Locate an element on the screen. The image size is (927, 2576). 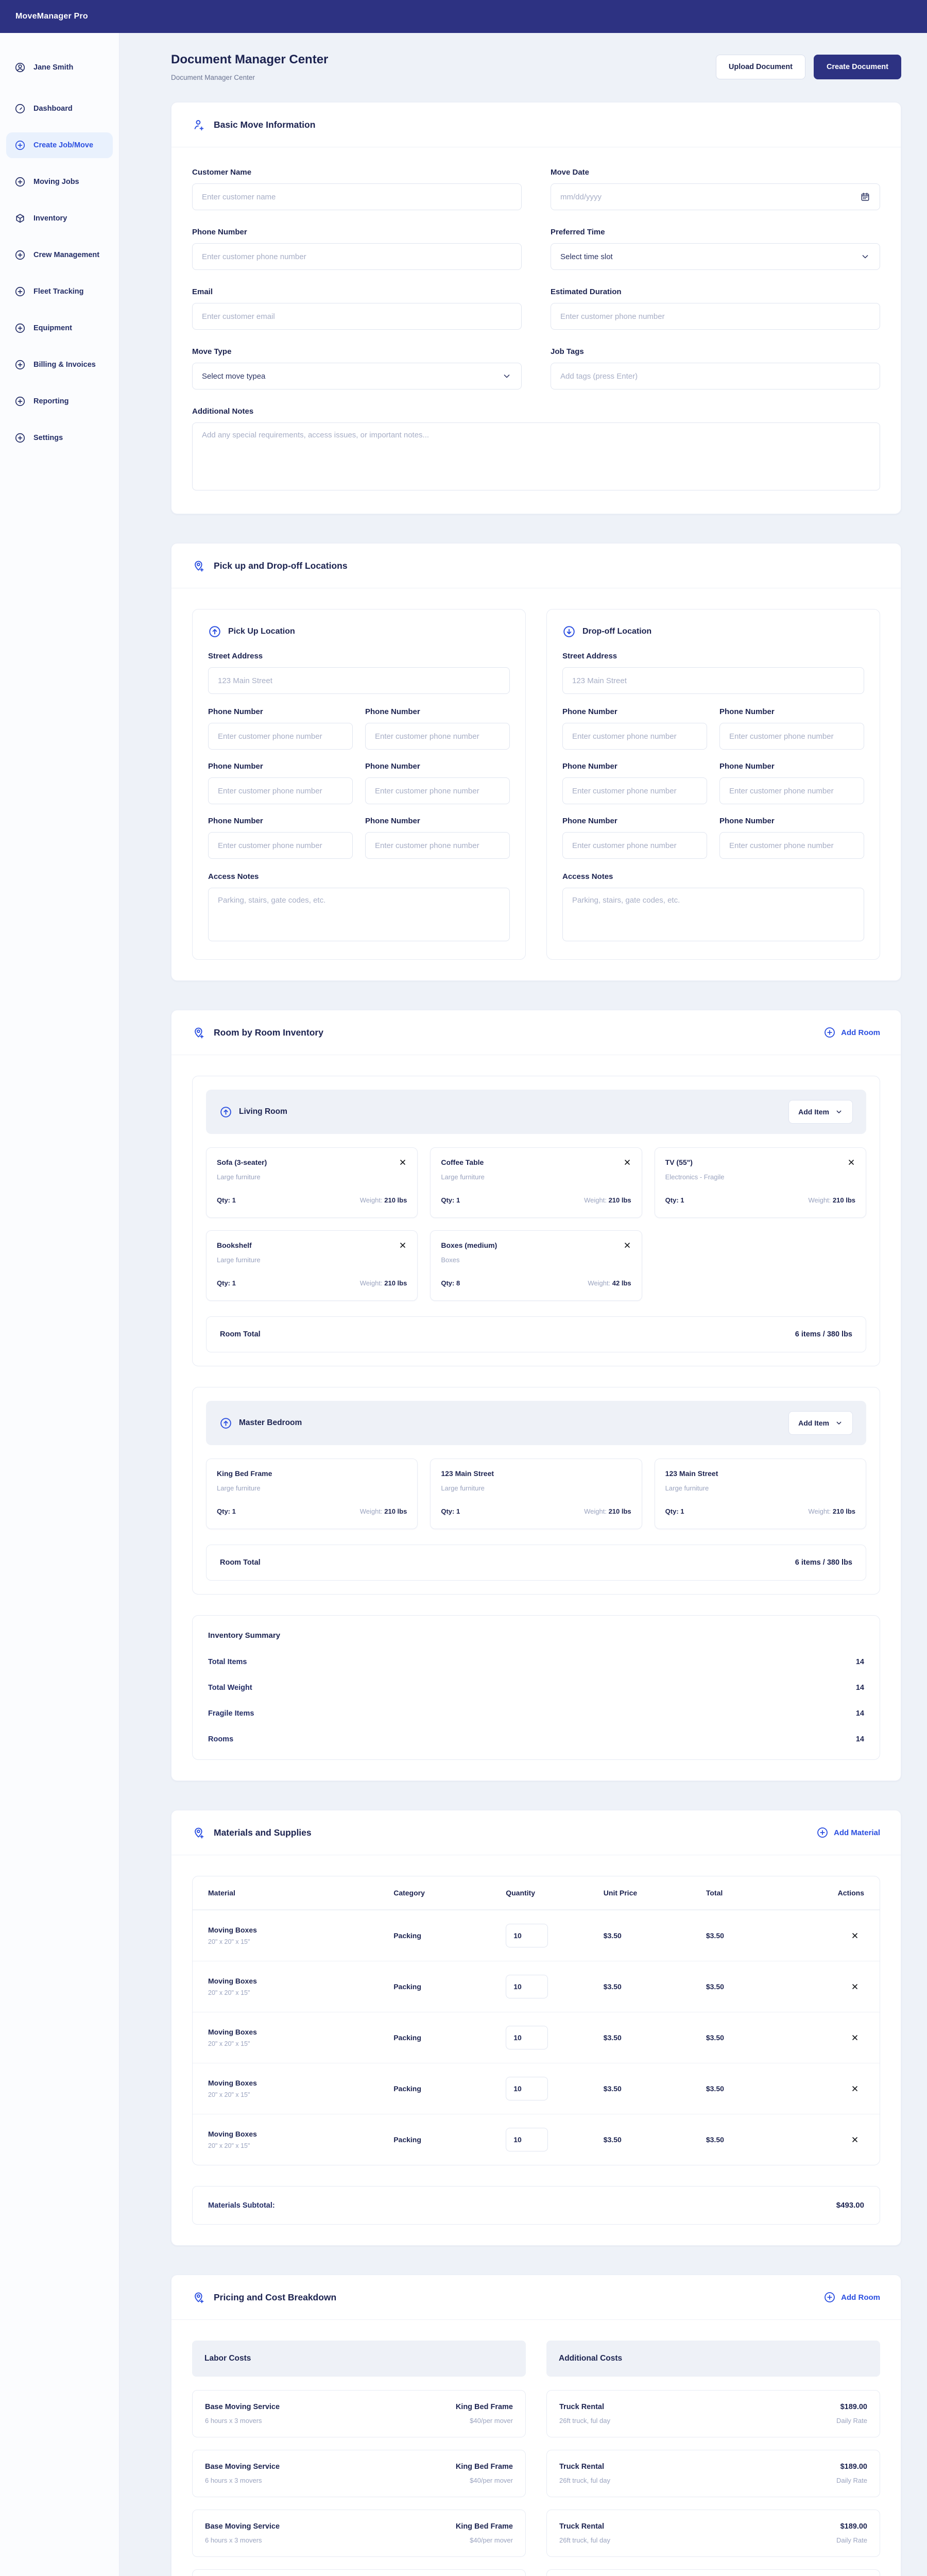
move-date-input: mm/dd/yyyy is located at coordinates (715, 196).